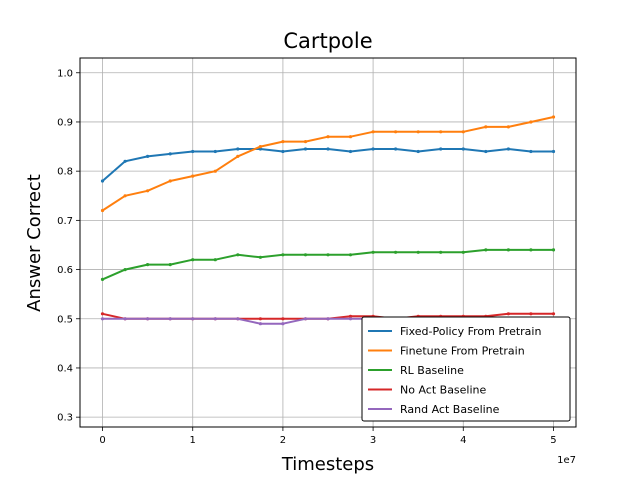  What do you see at coordinates (65, 270) in the screenshot?
I see `y-tick-label: 0.6` at bounding box center [65, 270].